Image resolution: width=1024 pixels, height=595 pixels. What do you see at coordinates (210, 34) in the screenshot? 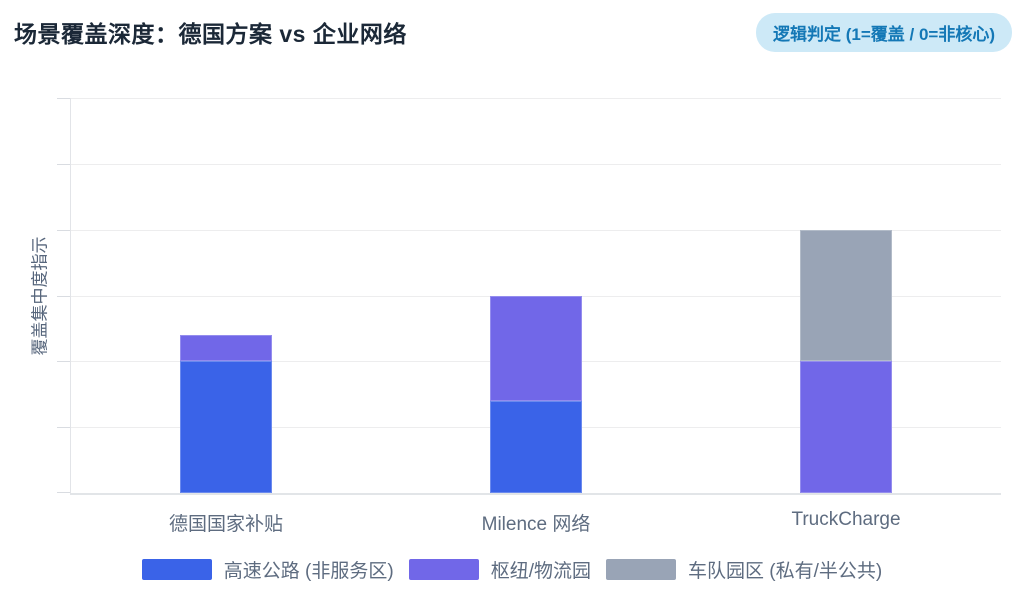
I see `page-title: 场景覆盖深度：德国方案 vs 企业网络` at bounding box center [210, 34].